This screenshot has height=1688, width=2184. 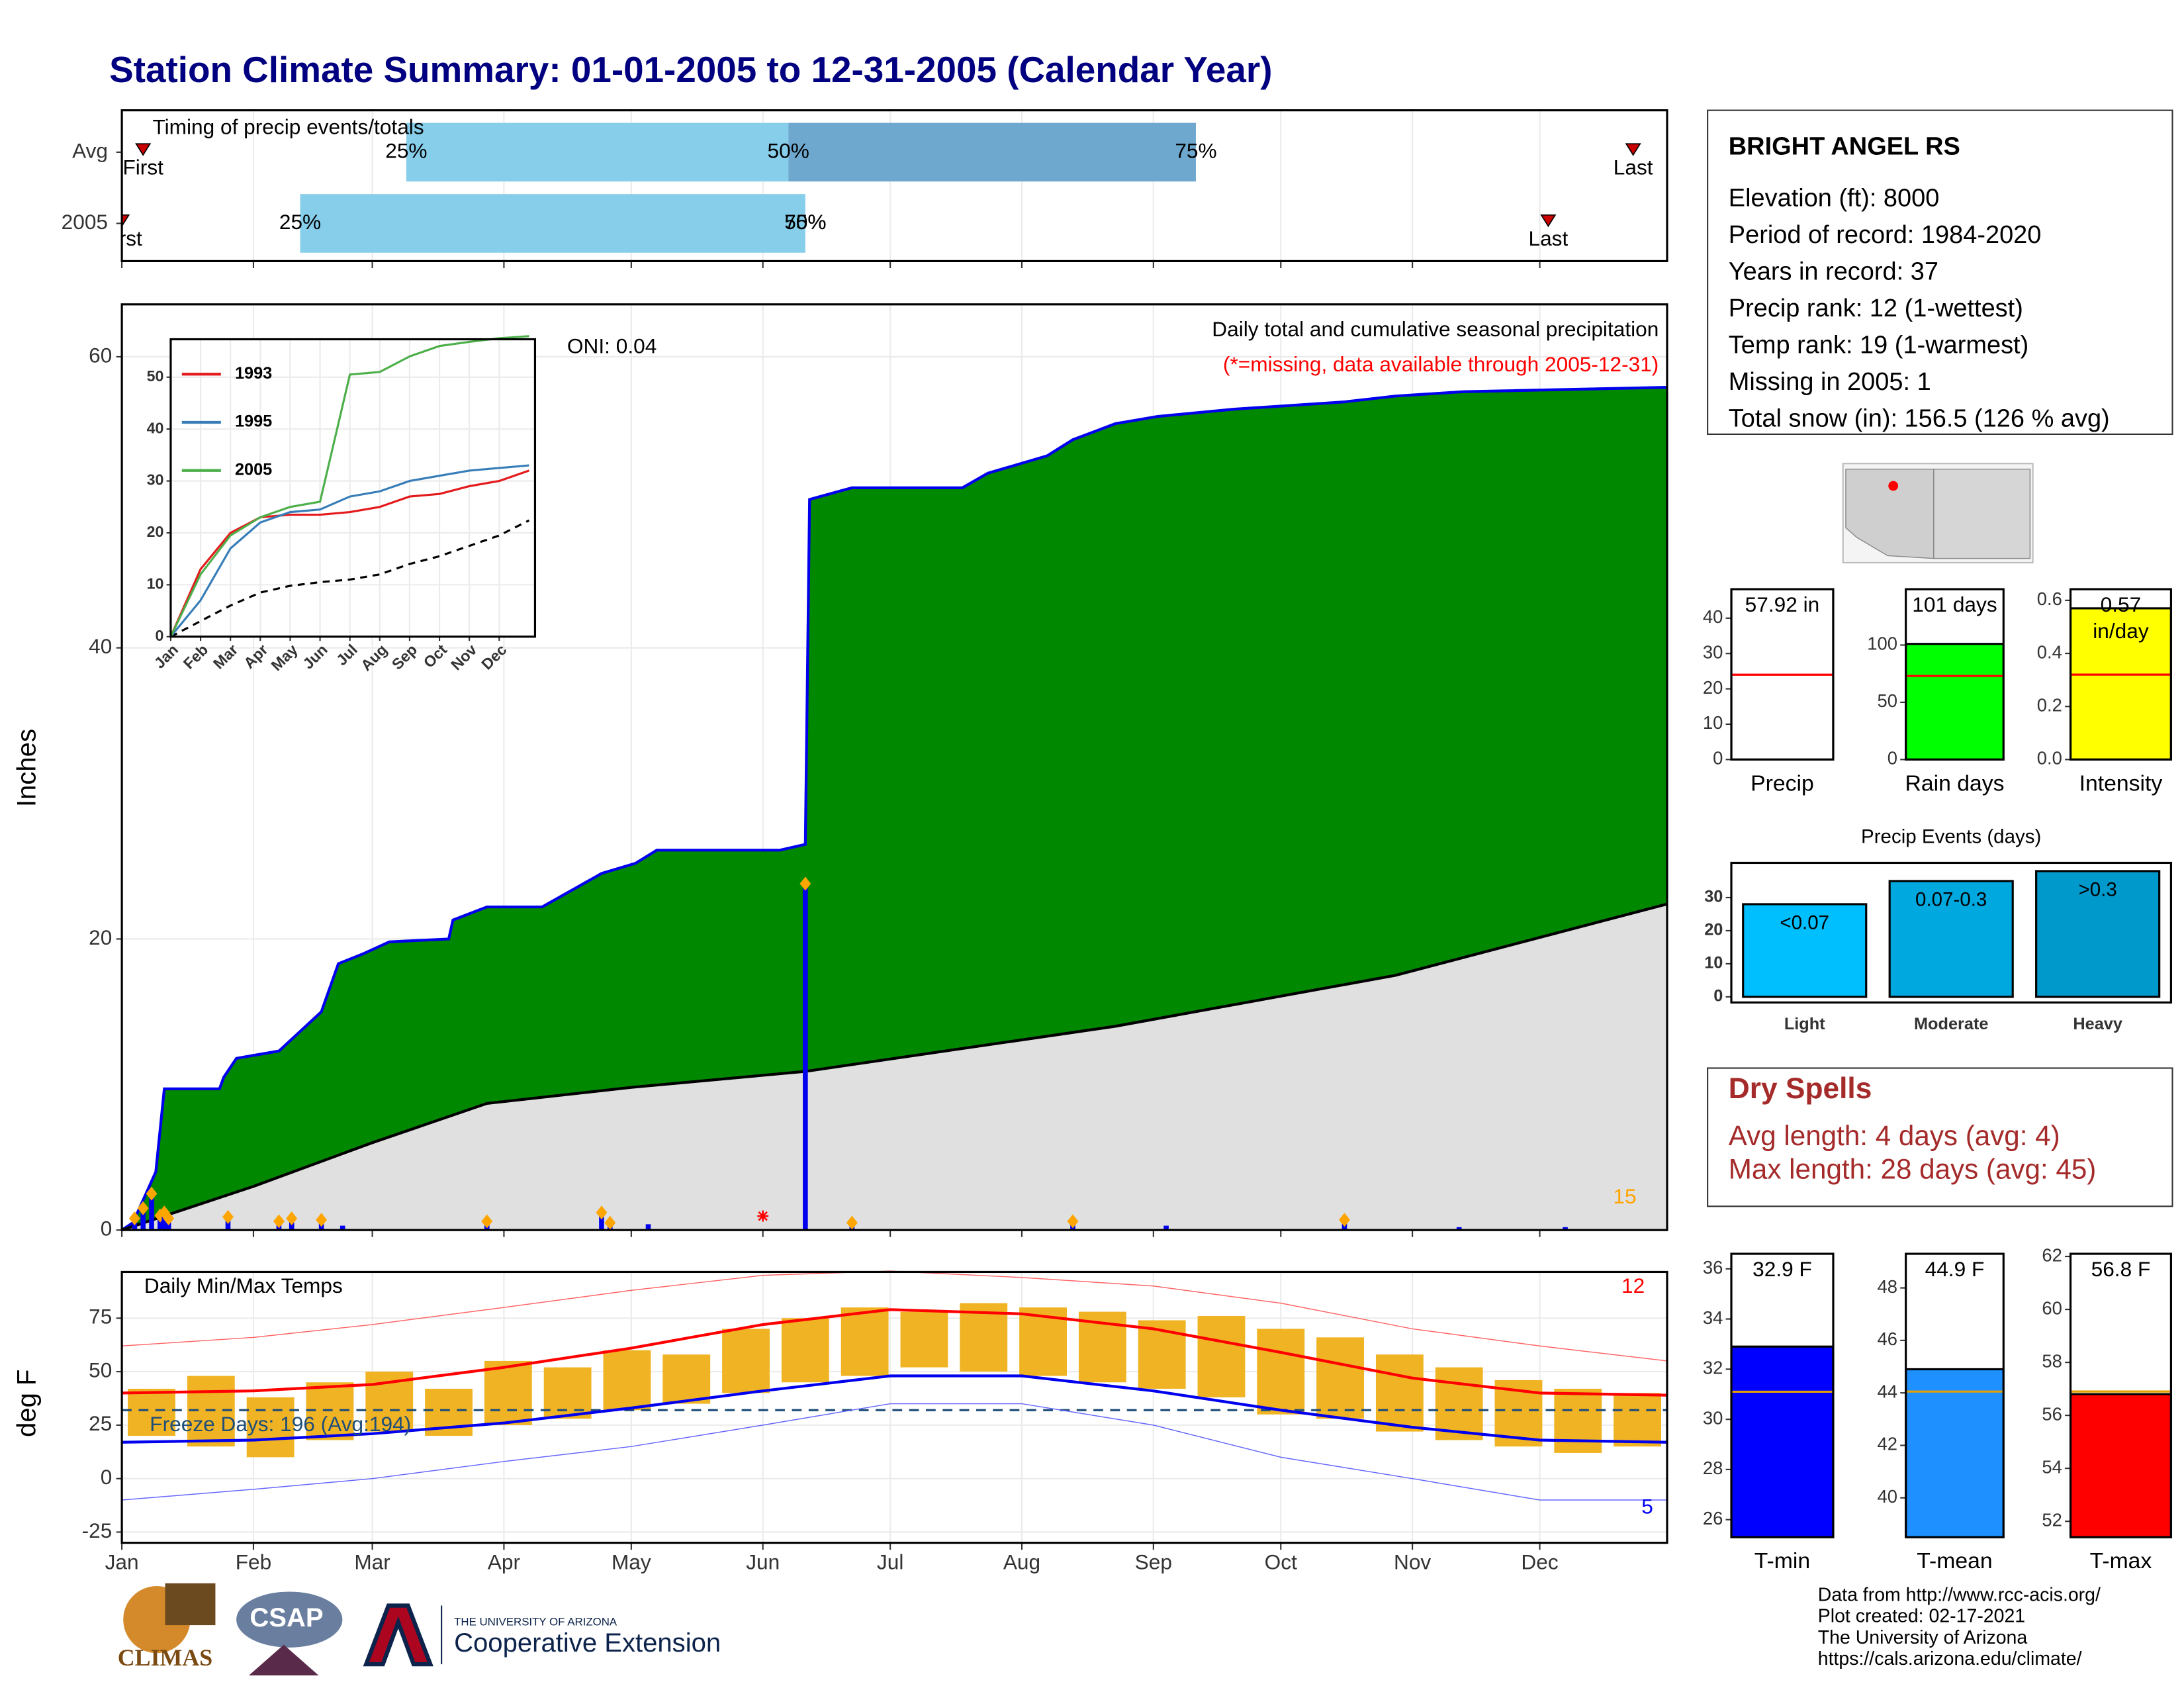 I want to click on x-tick-label: Jun, so click(x=763, y=1562).